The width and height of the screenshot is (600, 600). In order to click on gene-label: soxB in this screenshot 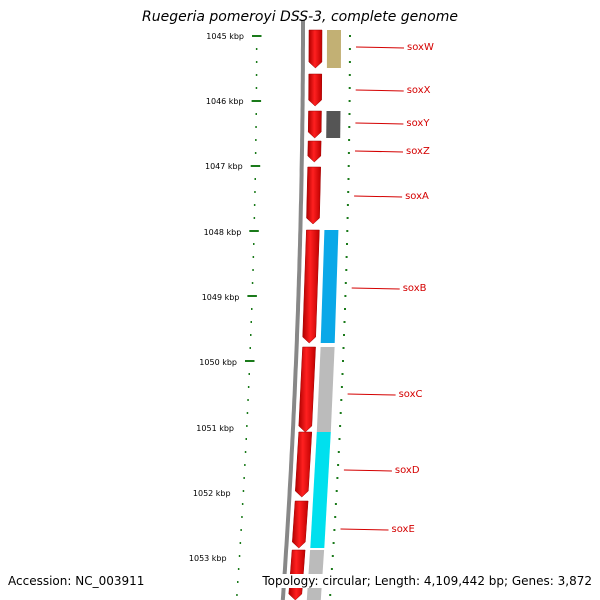, I will do `click(415, 288)`.